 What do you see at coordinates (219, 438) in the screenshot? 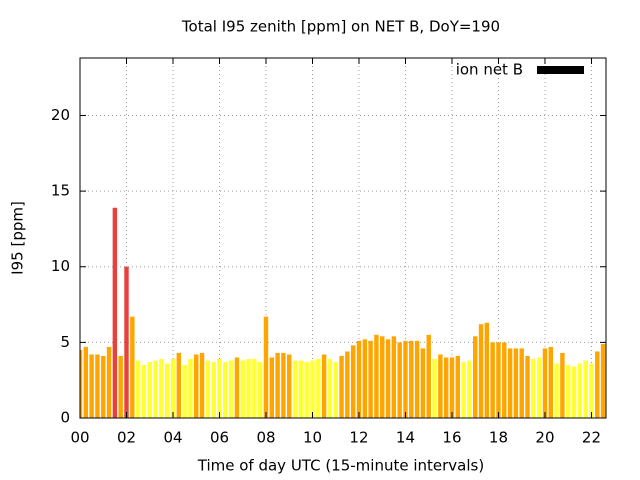
I see `x-tick-label: 06` at bounding box center [219, 438].